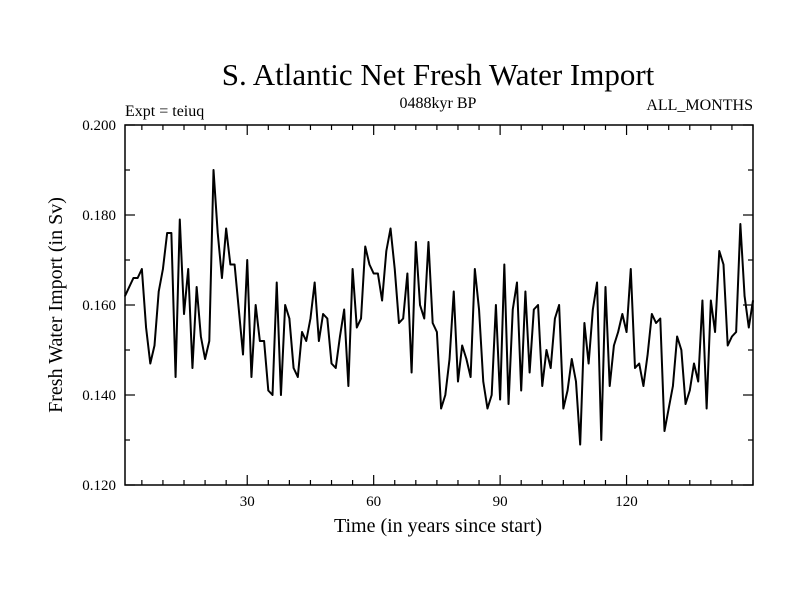  What do you see at coordinates (99, 396) in the screenshot?
I see `y-tick-label: 0.140` at bounding box center [99, 396].